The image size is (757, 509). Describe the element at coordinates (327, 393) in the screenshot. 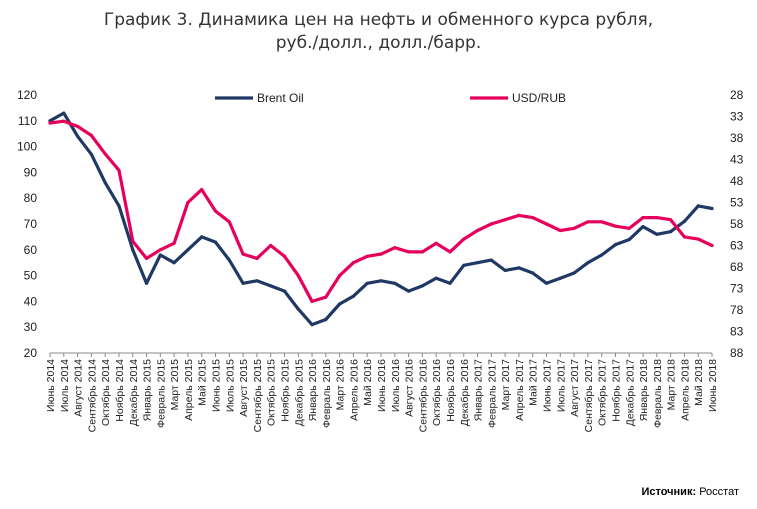

I see `x-tick-label: Февраль 2016` at that location.